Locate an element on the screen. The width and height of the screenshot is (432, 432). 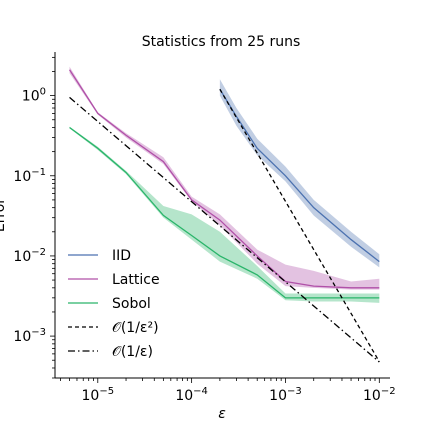
x-tick-label: 10⁻² is located at coordinates (379, 395).